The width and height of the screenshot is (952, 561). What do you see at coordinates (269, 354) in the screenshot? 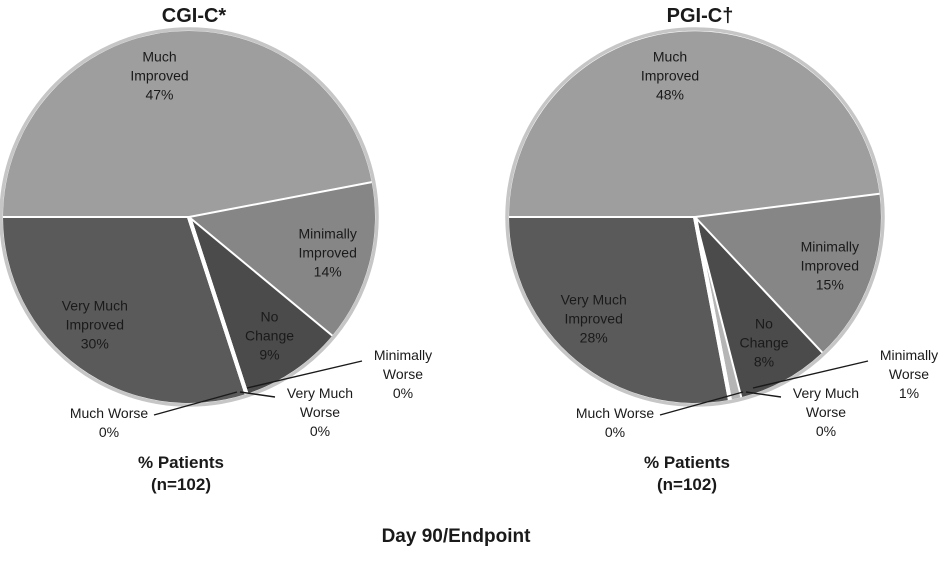
I see `slice-label-line: 9%` at bounding box center [269, 354].